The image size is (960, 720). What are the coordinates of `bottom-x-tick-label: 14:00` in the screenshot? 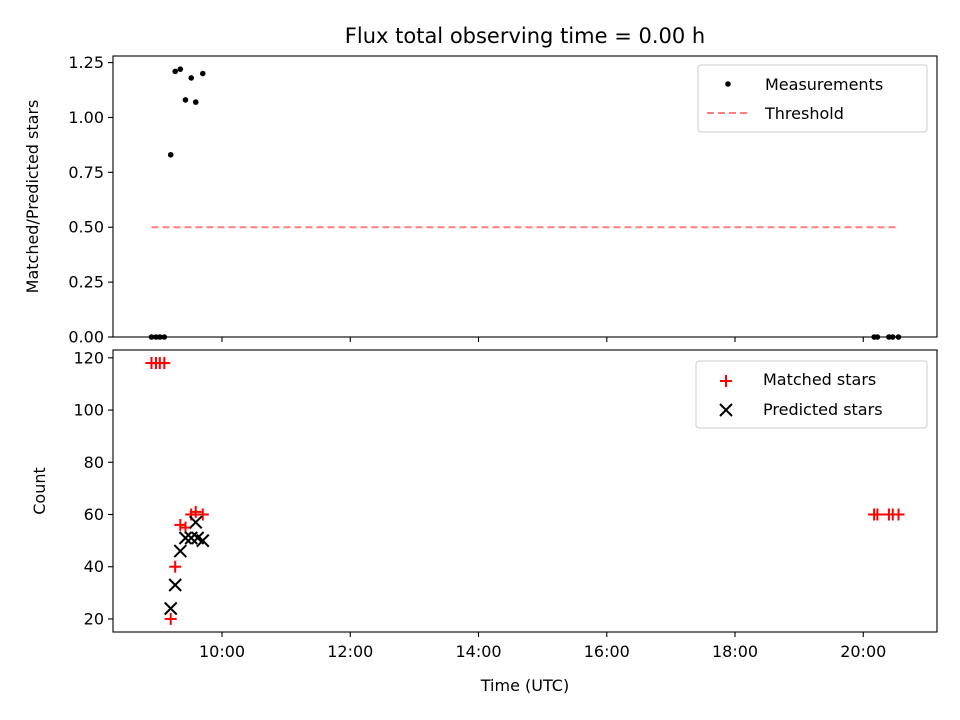 It's located at (478, 651).